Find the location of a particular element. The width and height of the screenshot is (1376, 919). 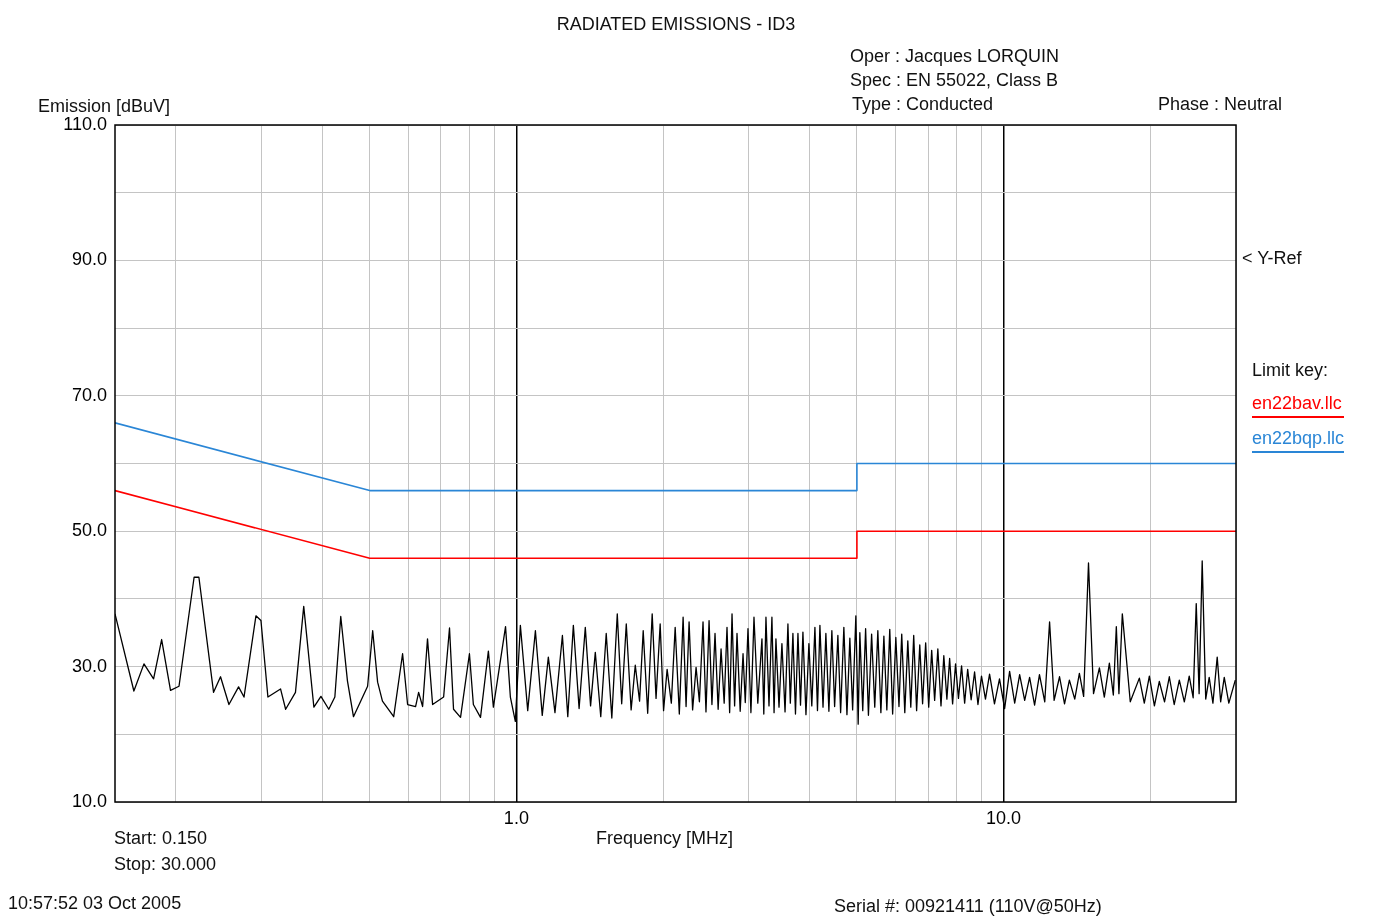

text: 10:57:52 03 Oct 2005 is located at coordinates (95, 903).